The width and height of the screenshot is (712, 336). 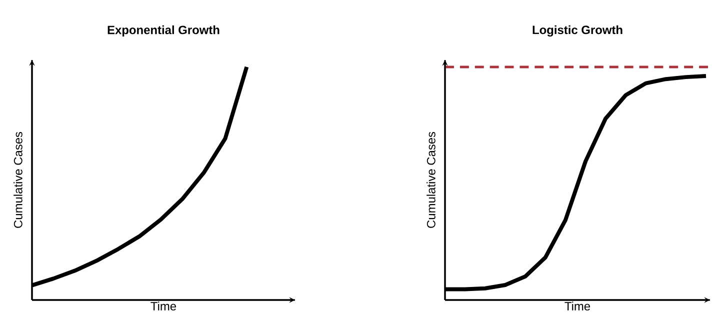 I want to click on chart-title: Logistic Growth, so click(x=577, y=31).